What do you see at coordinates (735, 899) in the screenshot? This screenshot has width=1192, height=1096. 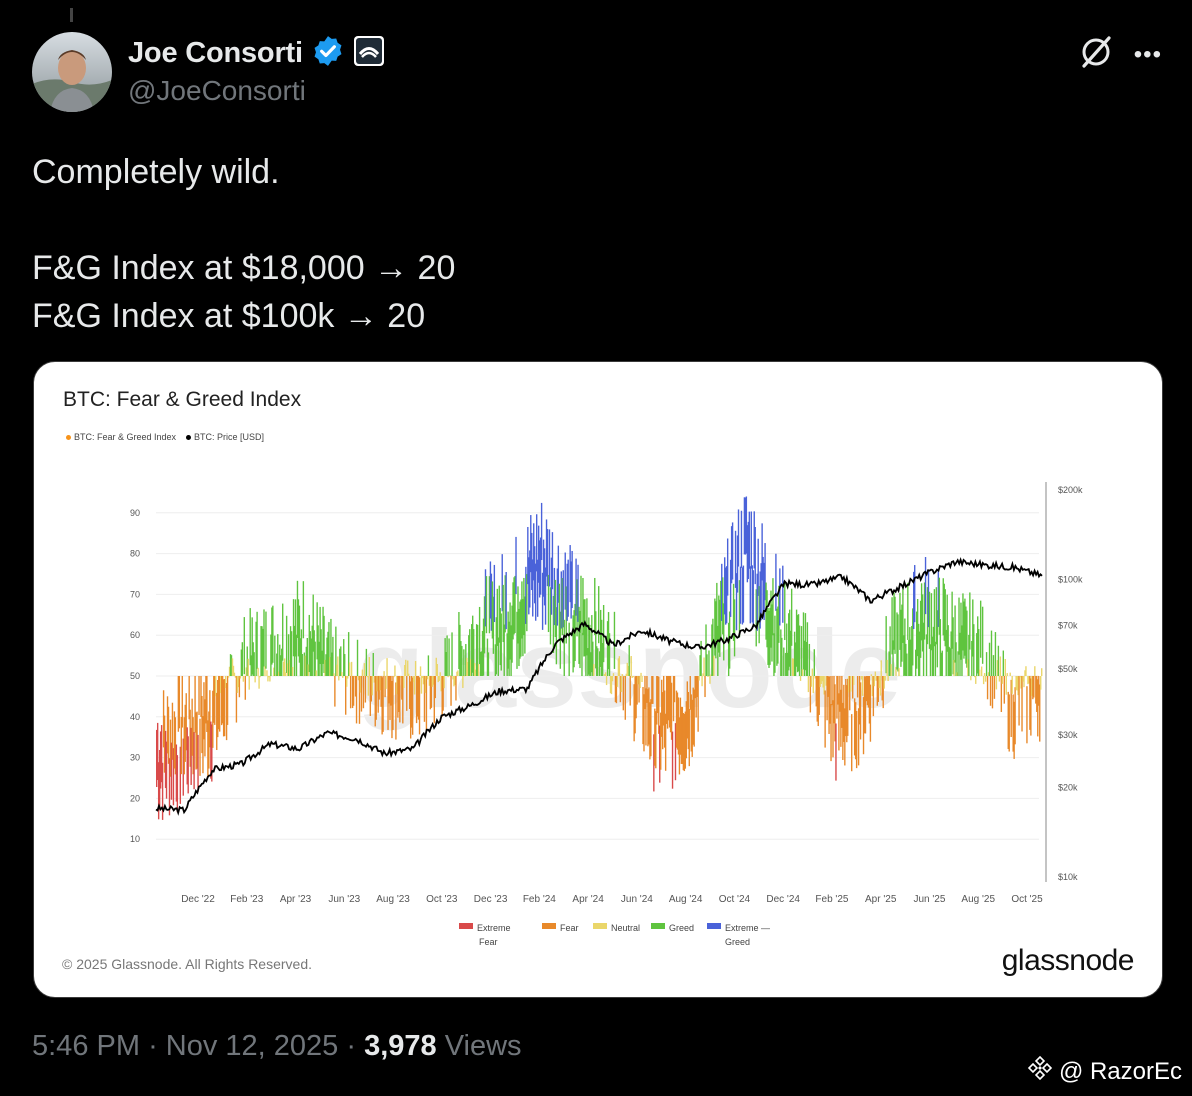 I see `x-tick-label: Oct '24` at bounding box center [735, 899].